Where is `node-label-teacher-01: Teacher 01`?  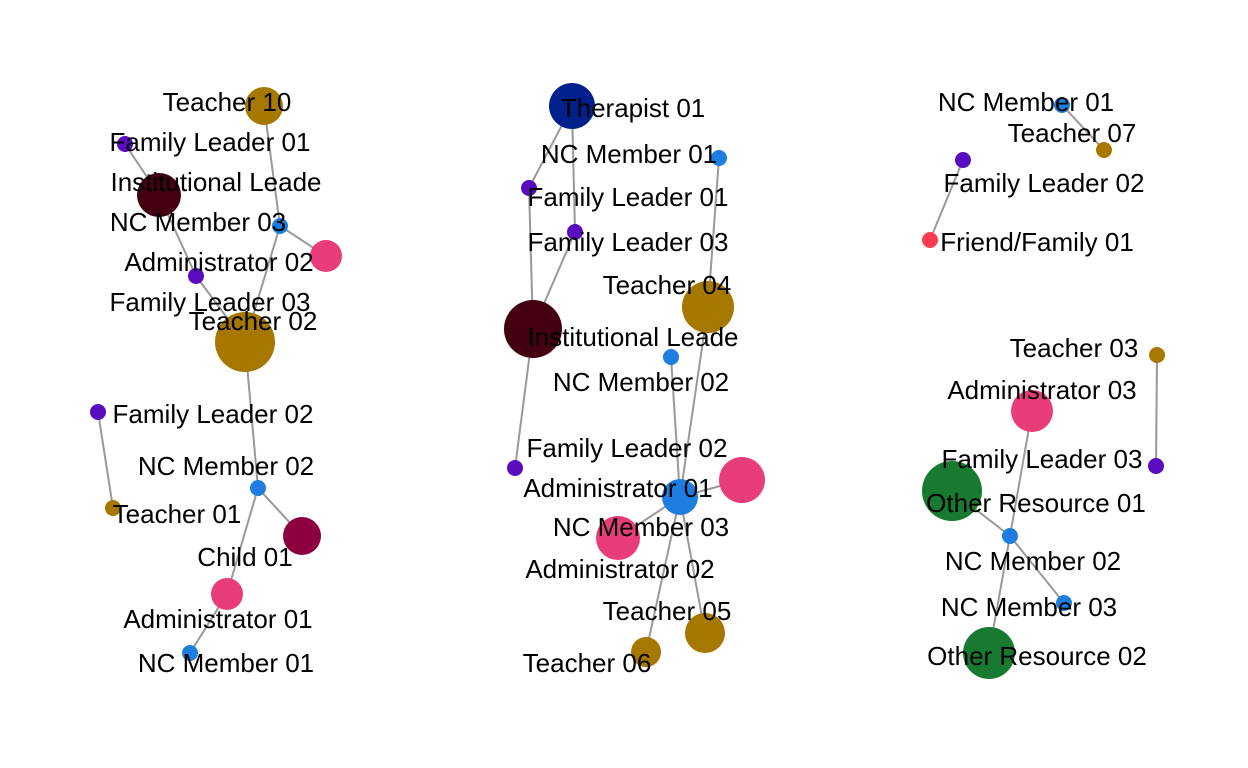
node-label-teacher-01: Teacher 01 is located at coordinates (177, 514).